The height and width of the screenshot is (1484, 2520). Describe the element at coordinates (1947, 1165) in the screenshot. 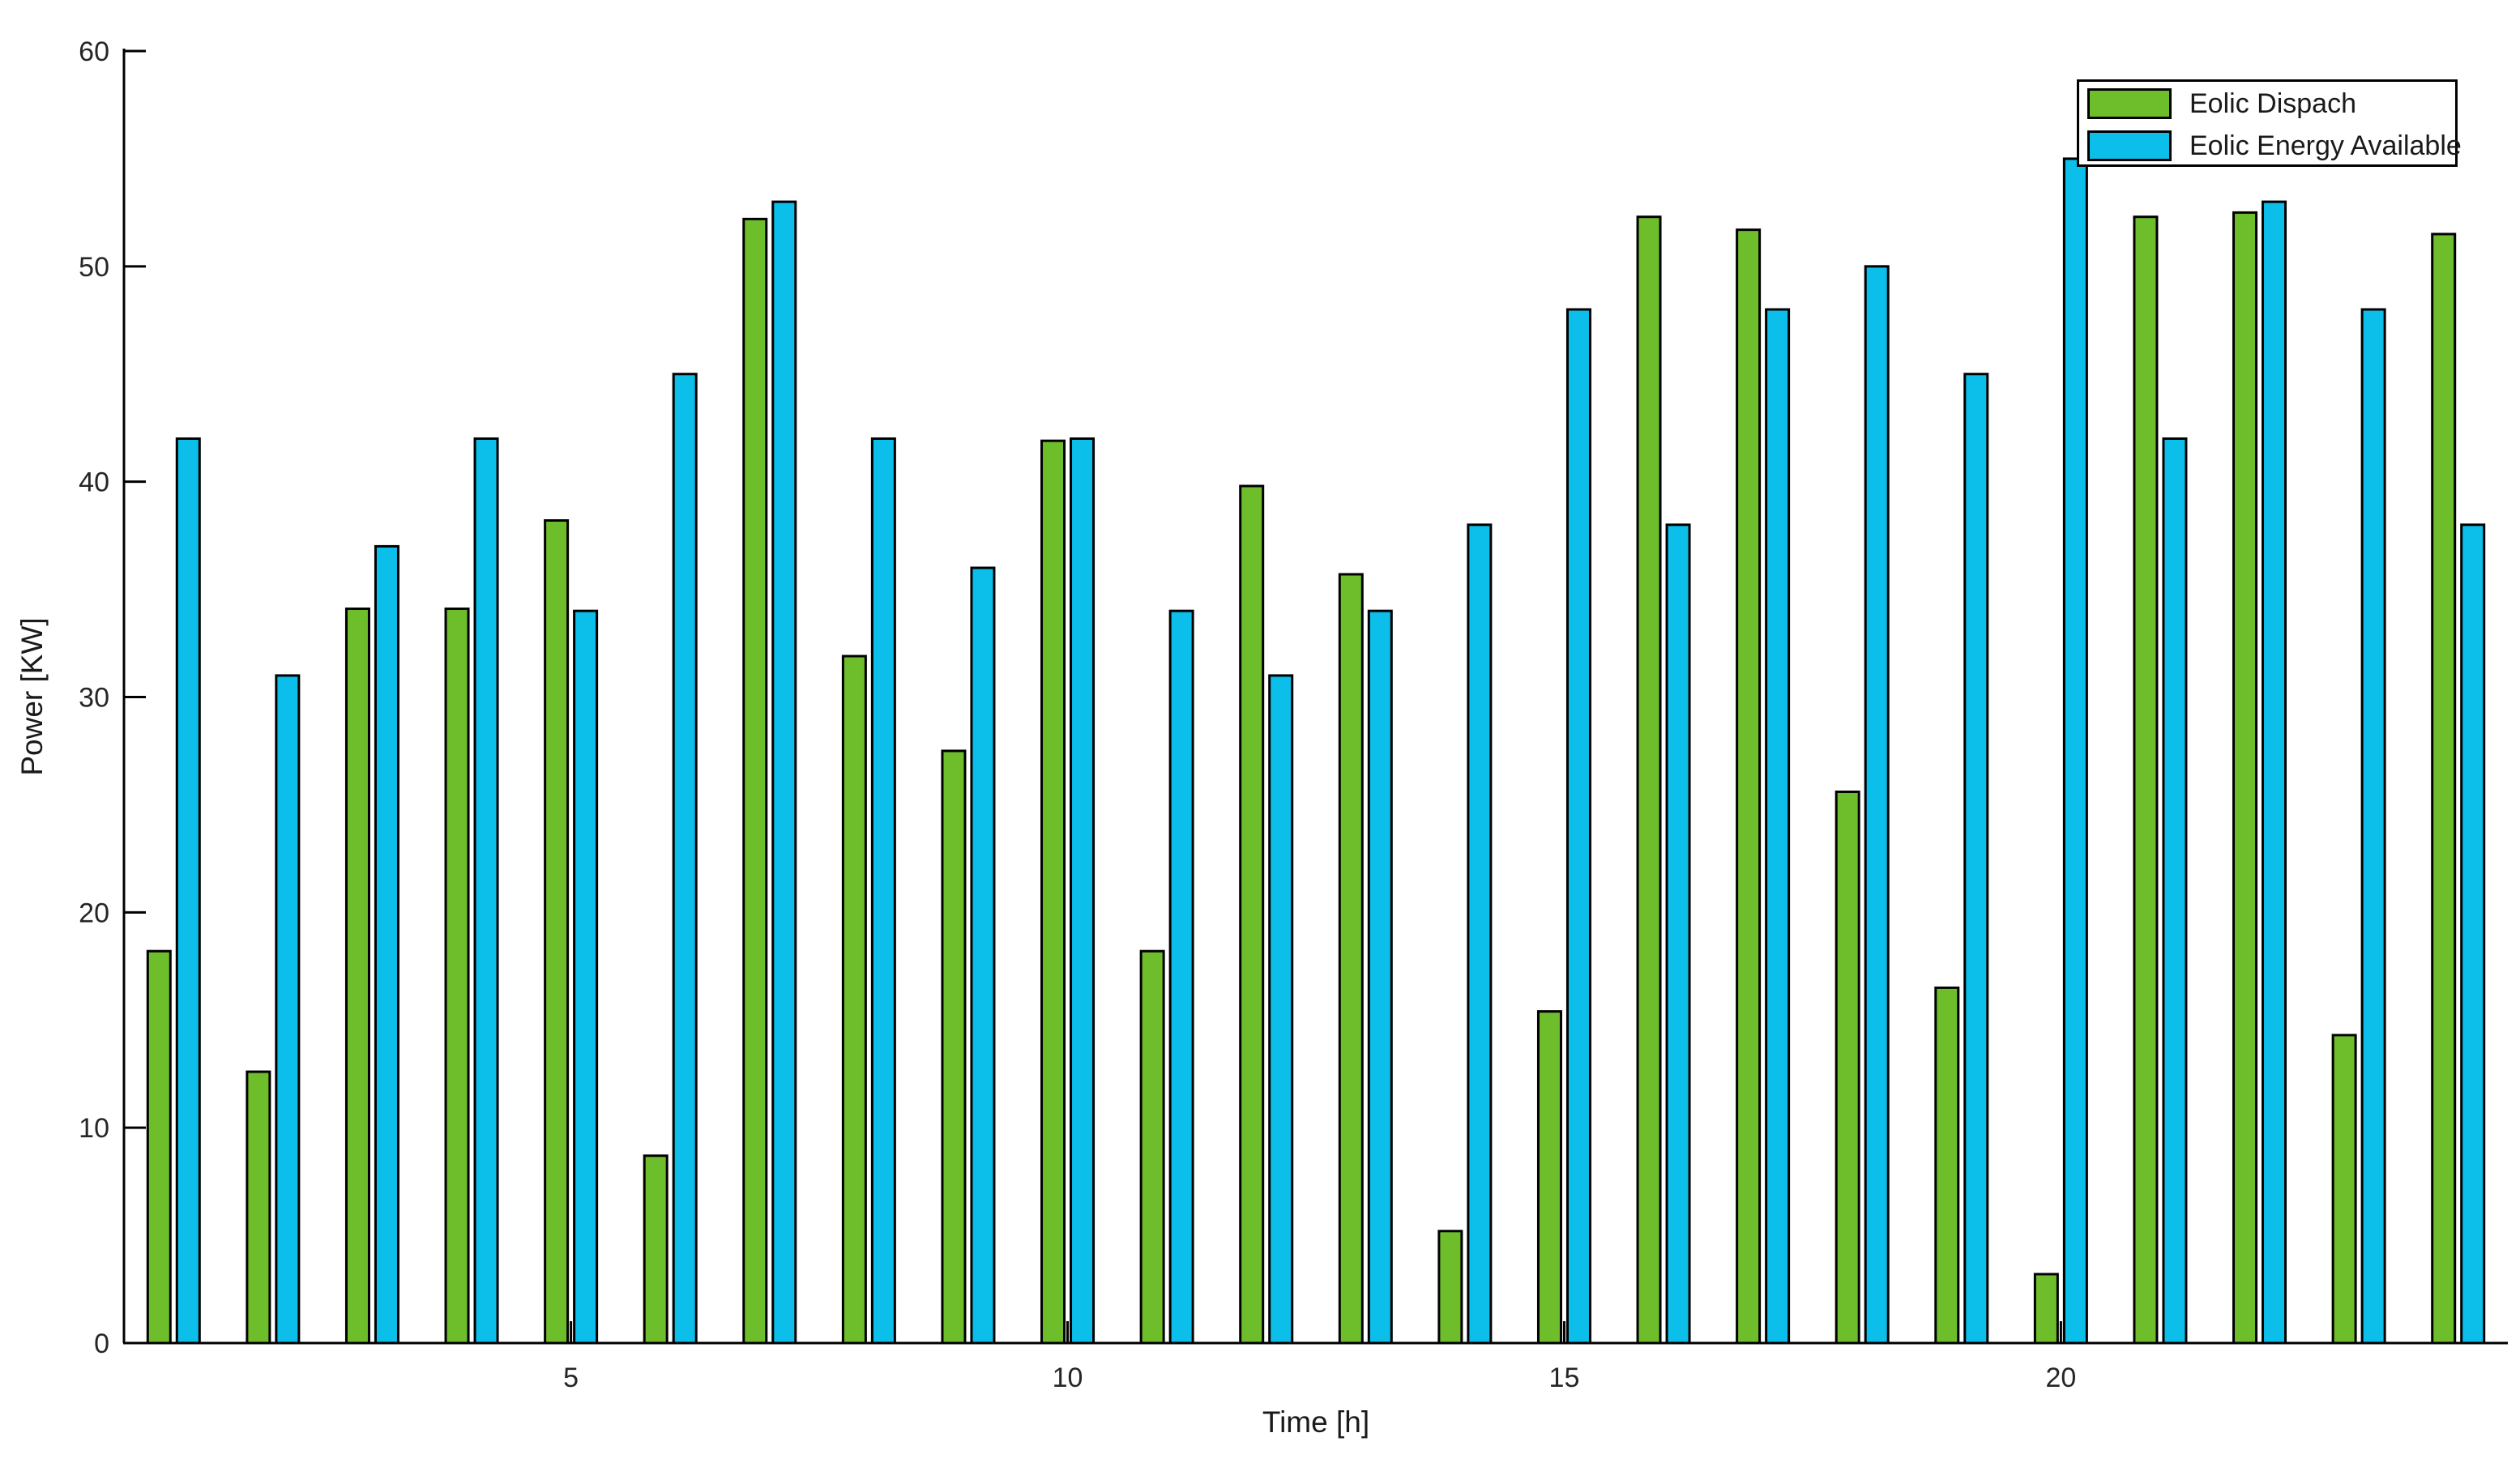

I see `bar-dispatch-h19` at that location.